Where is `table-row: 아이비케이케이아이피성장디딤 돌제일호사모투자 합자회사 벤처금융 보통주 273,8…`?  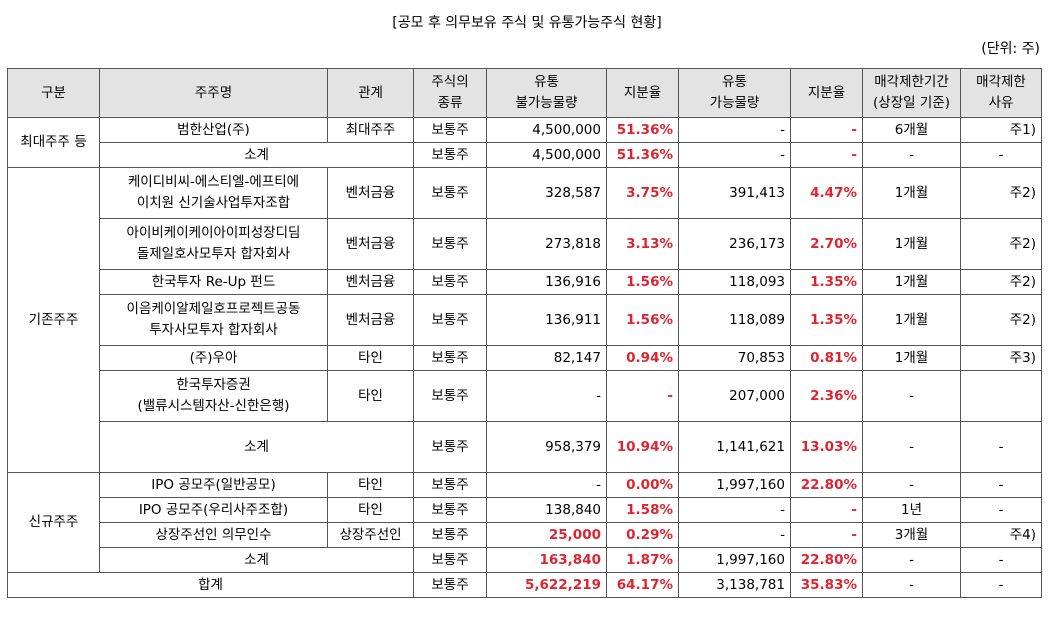
table-row: 아이비케이케이아이피성장디딤 돌제일호사모투자 합자회사 벤처금융 보통주 273,8… is located at coordinates (525, 244).